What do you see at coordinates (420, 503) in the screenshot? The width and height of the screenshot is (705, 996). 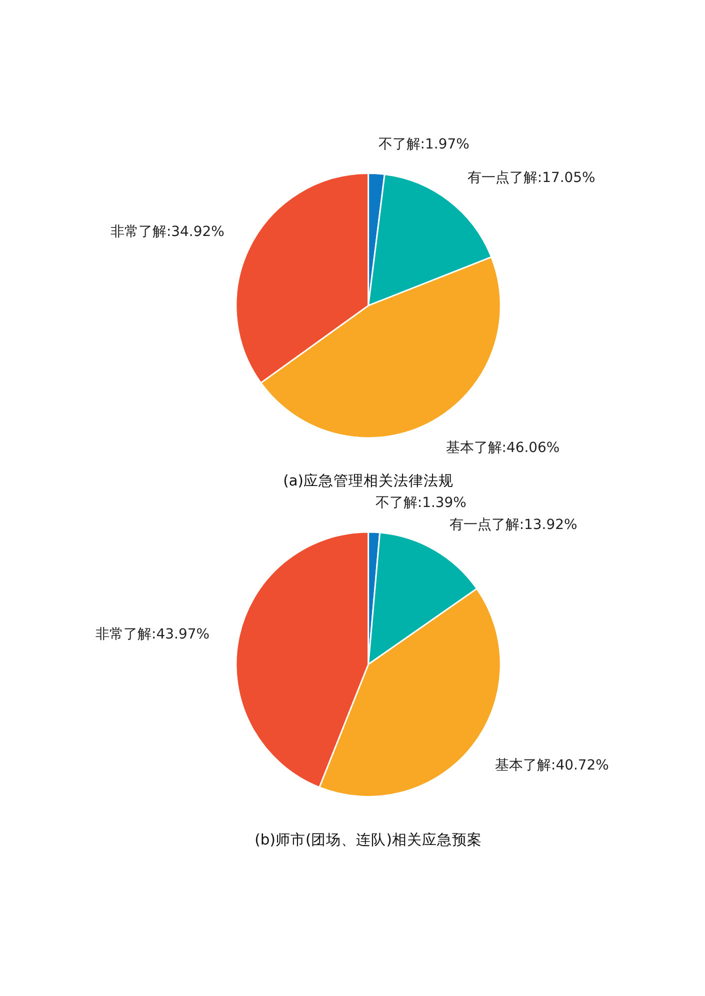 I see `slice-label: 不了解:1.39%` at bounding box center [420, 503].